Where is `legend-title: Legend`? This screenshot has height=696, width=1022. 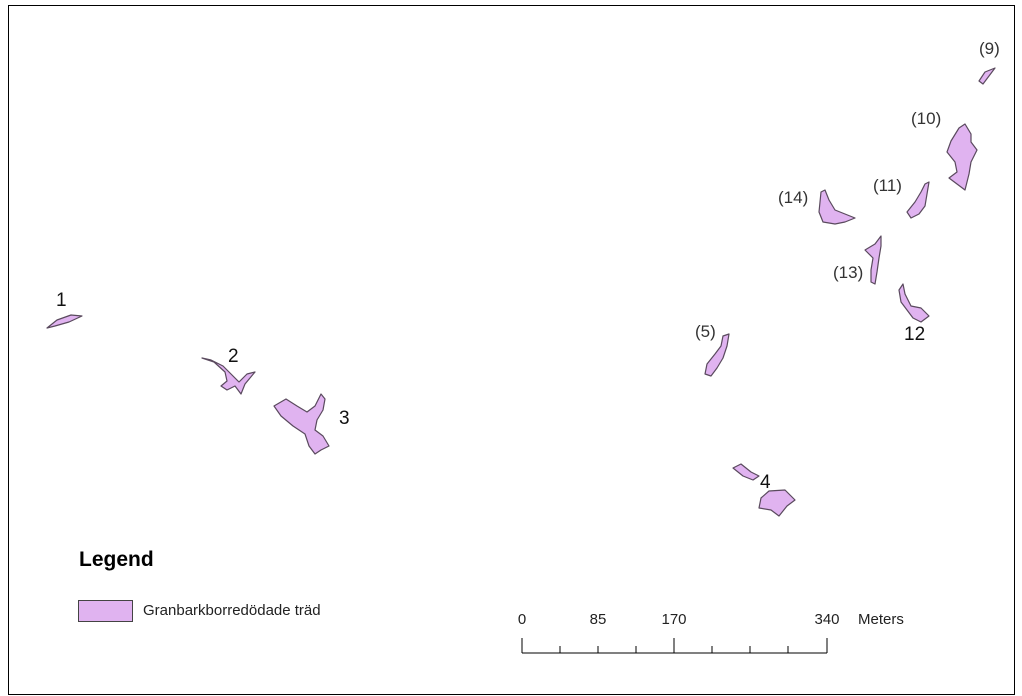 legend-title: Legend is located at coordinates (116, 559).